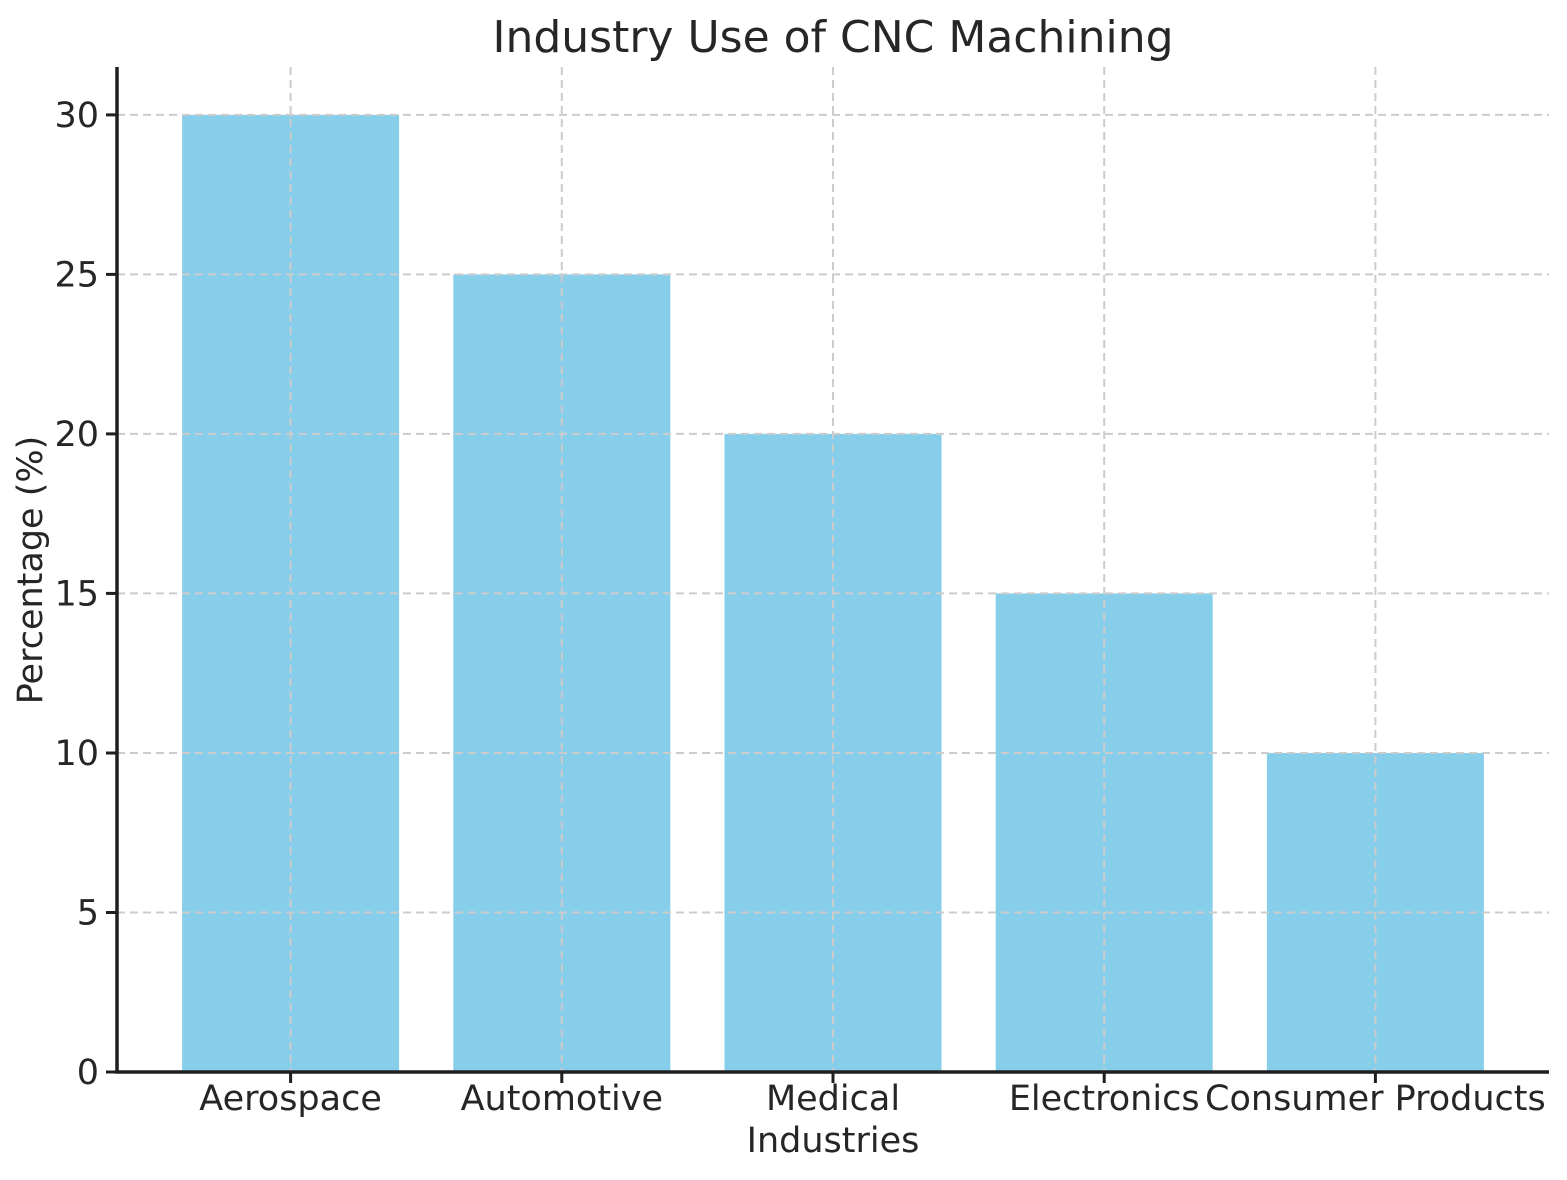 The image size is (1567, 1180). I want to click on y-tick-label-15: 15, so click(76, 594).